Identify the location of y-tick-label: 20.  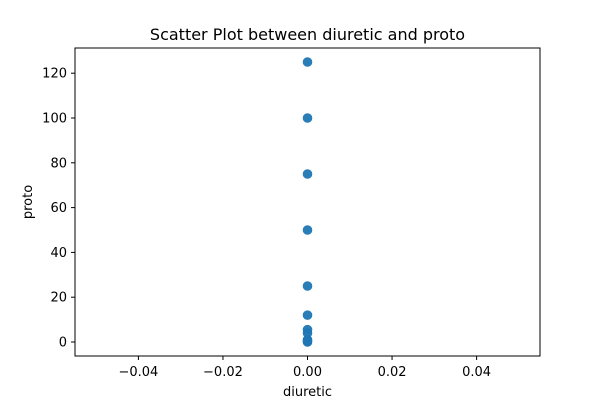
(58, 298).